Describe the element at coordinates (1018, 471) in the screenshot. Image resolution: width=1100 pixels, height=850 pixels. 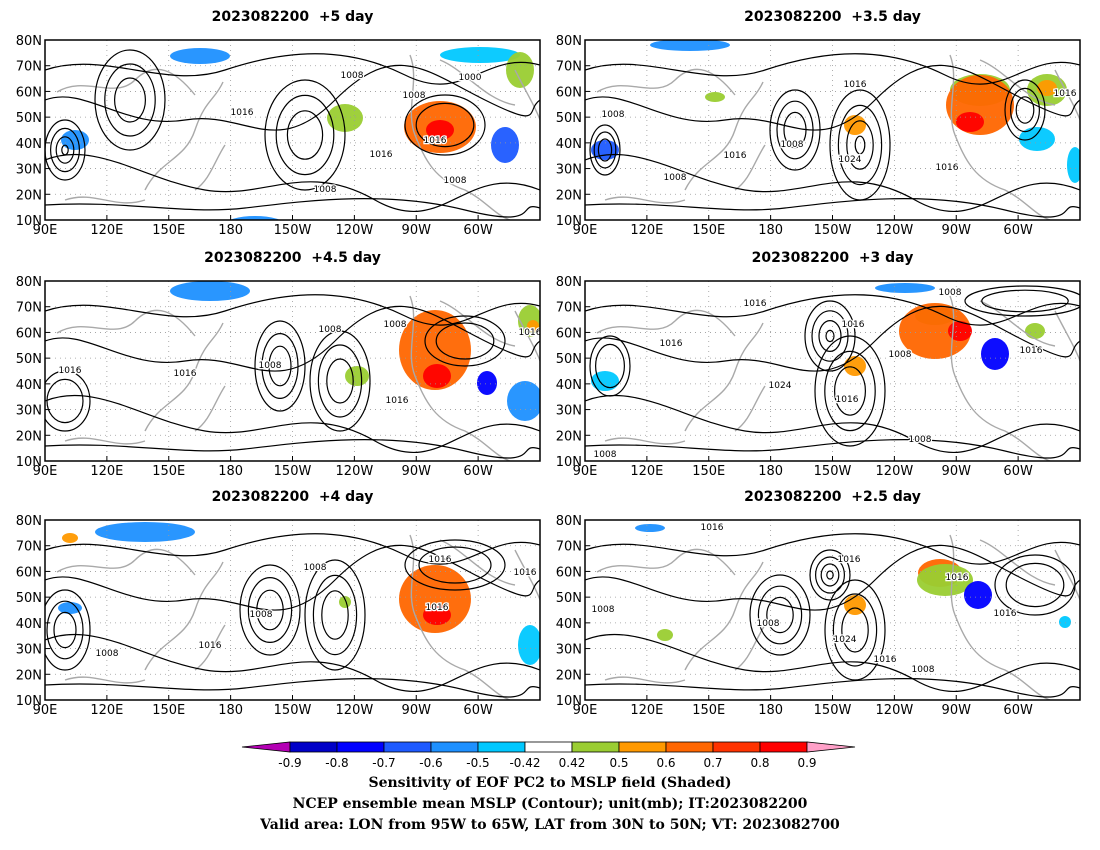
I see `lon-tick-label: 60W` at that location.